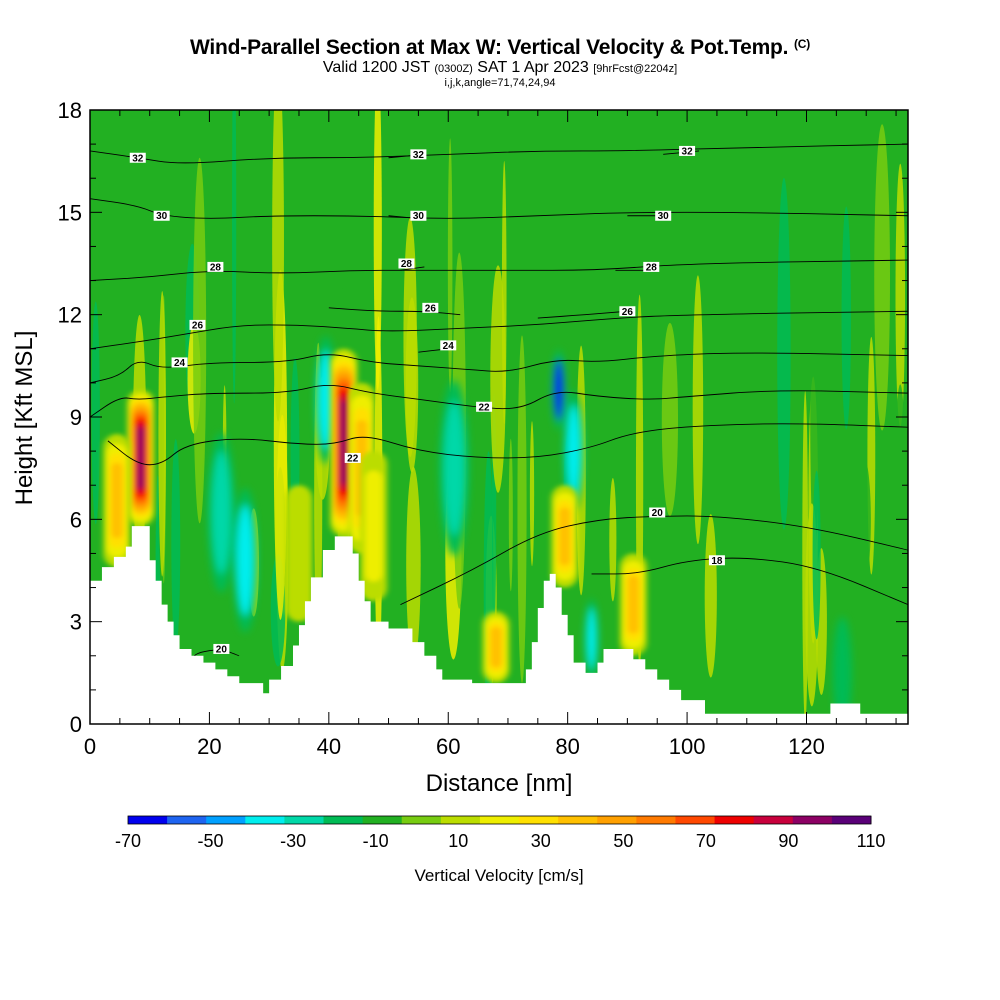 The width and height of the screenshot is (1000, 1000). I want to click on colorbar-tick-label: -70, so click(128, 841).